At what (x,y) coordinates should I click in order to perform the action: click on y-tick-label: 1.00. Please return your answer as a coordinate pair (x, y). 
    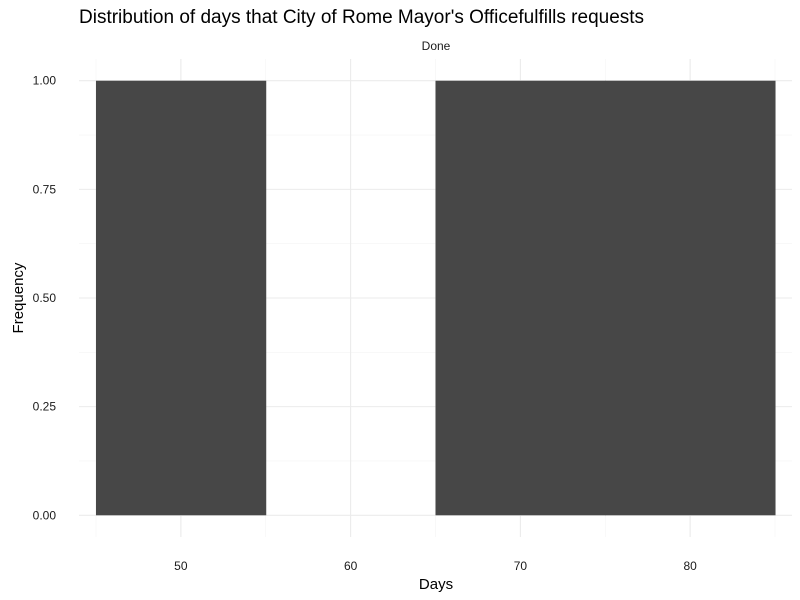
    Looking at the image, I should click on (45, 81).